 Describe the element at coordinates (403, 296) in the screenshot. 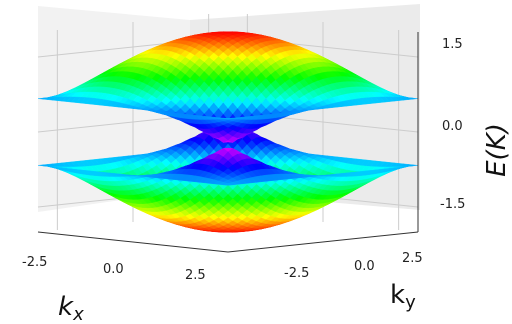

I see `y-axis-label: ky` at that location.